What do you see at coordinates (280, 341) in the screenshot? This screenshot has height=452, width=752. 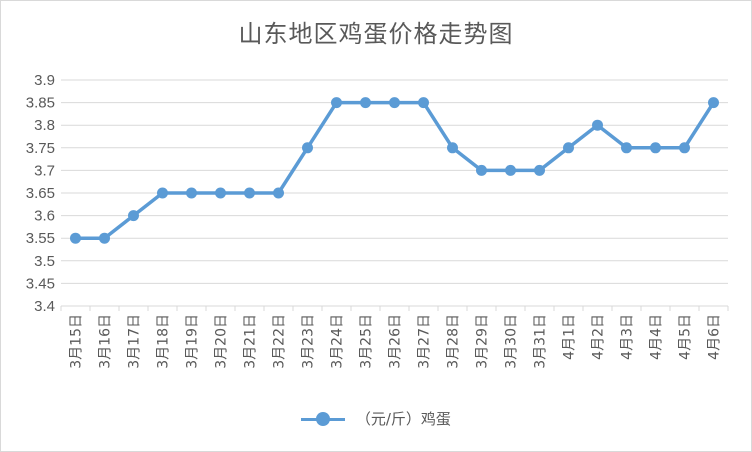 I see `x-tick-label: 3月22日` at bounding box center [280, 341].